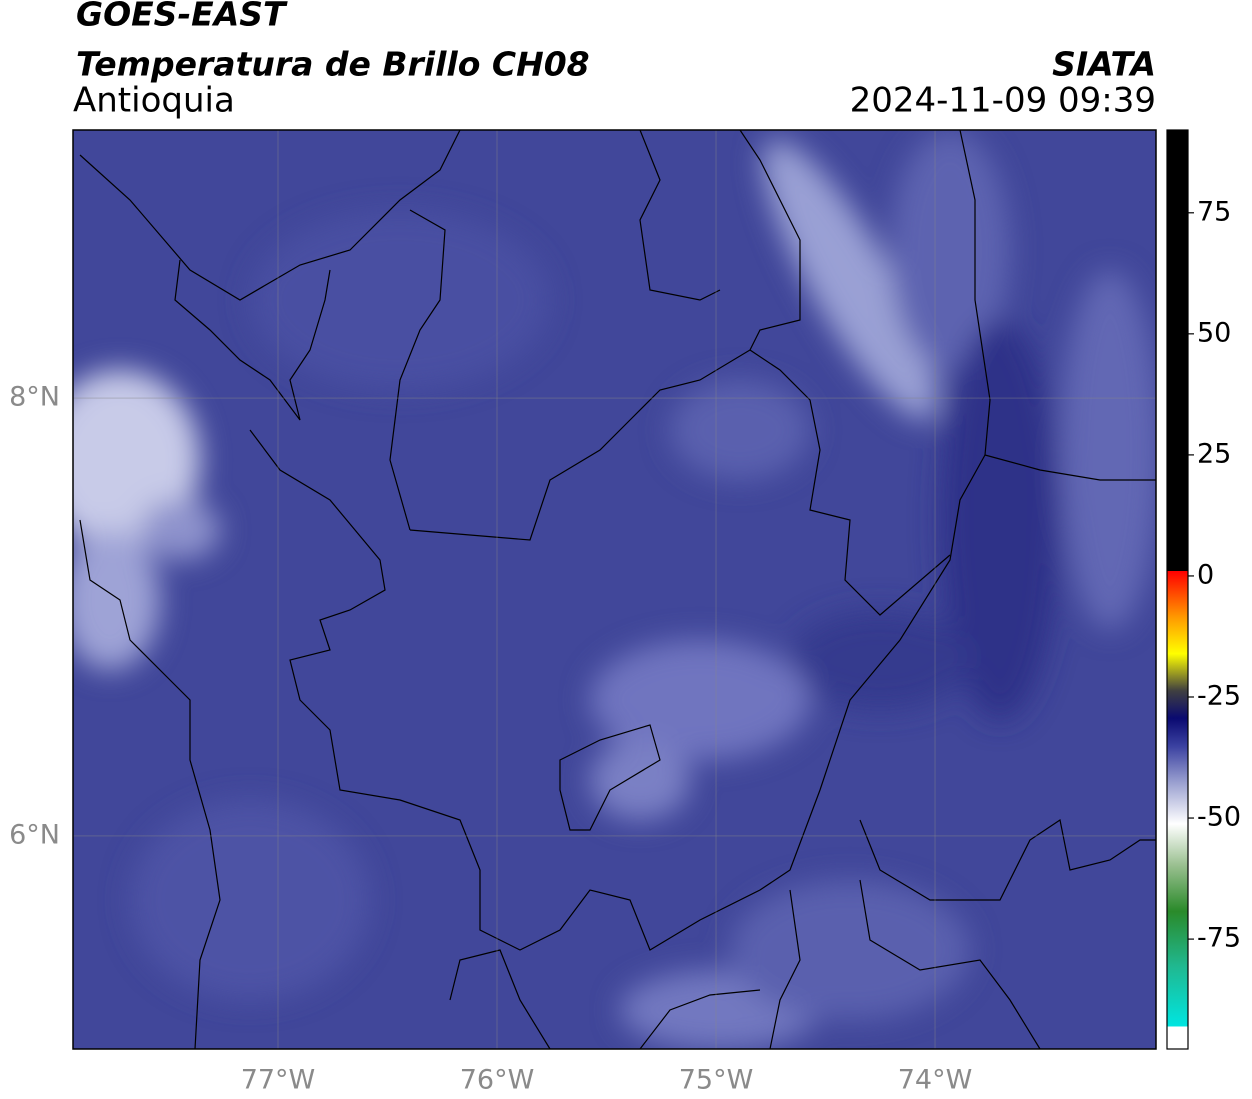 The image size is (1252, 1099). What do you see at coordinates (1219, 695) in the screenshot?
I see `colorbar-label: -25` at bounding box center [1219, 695].